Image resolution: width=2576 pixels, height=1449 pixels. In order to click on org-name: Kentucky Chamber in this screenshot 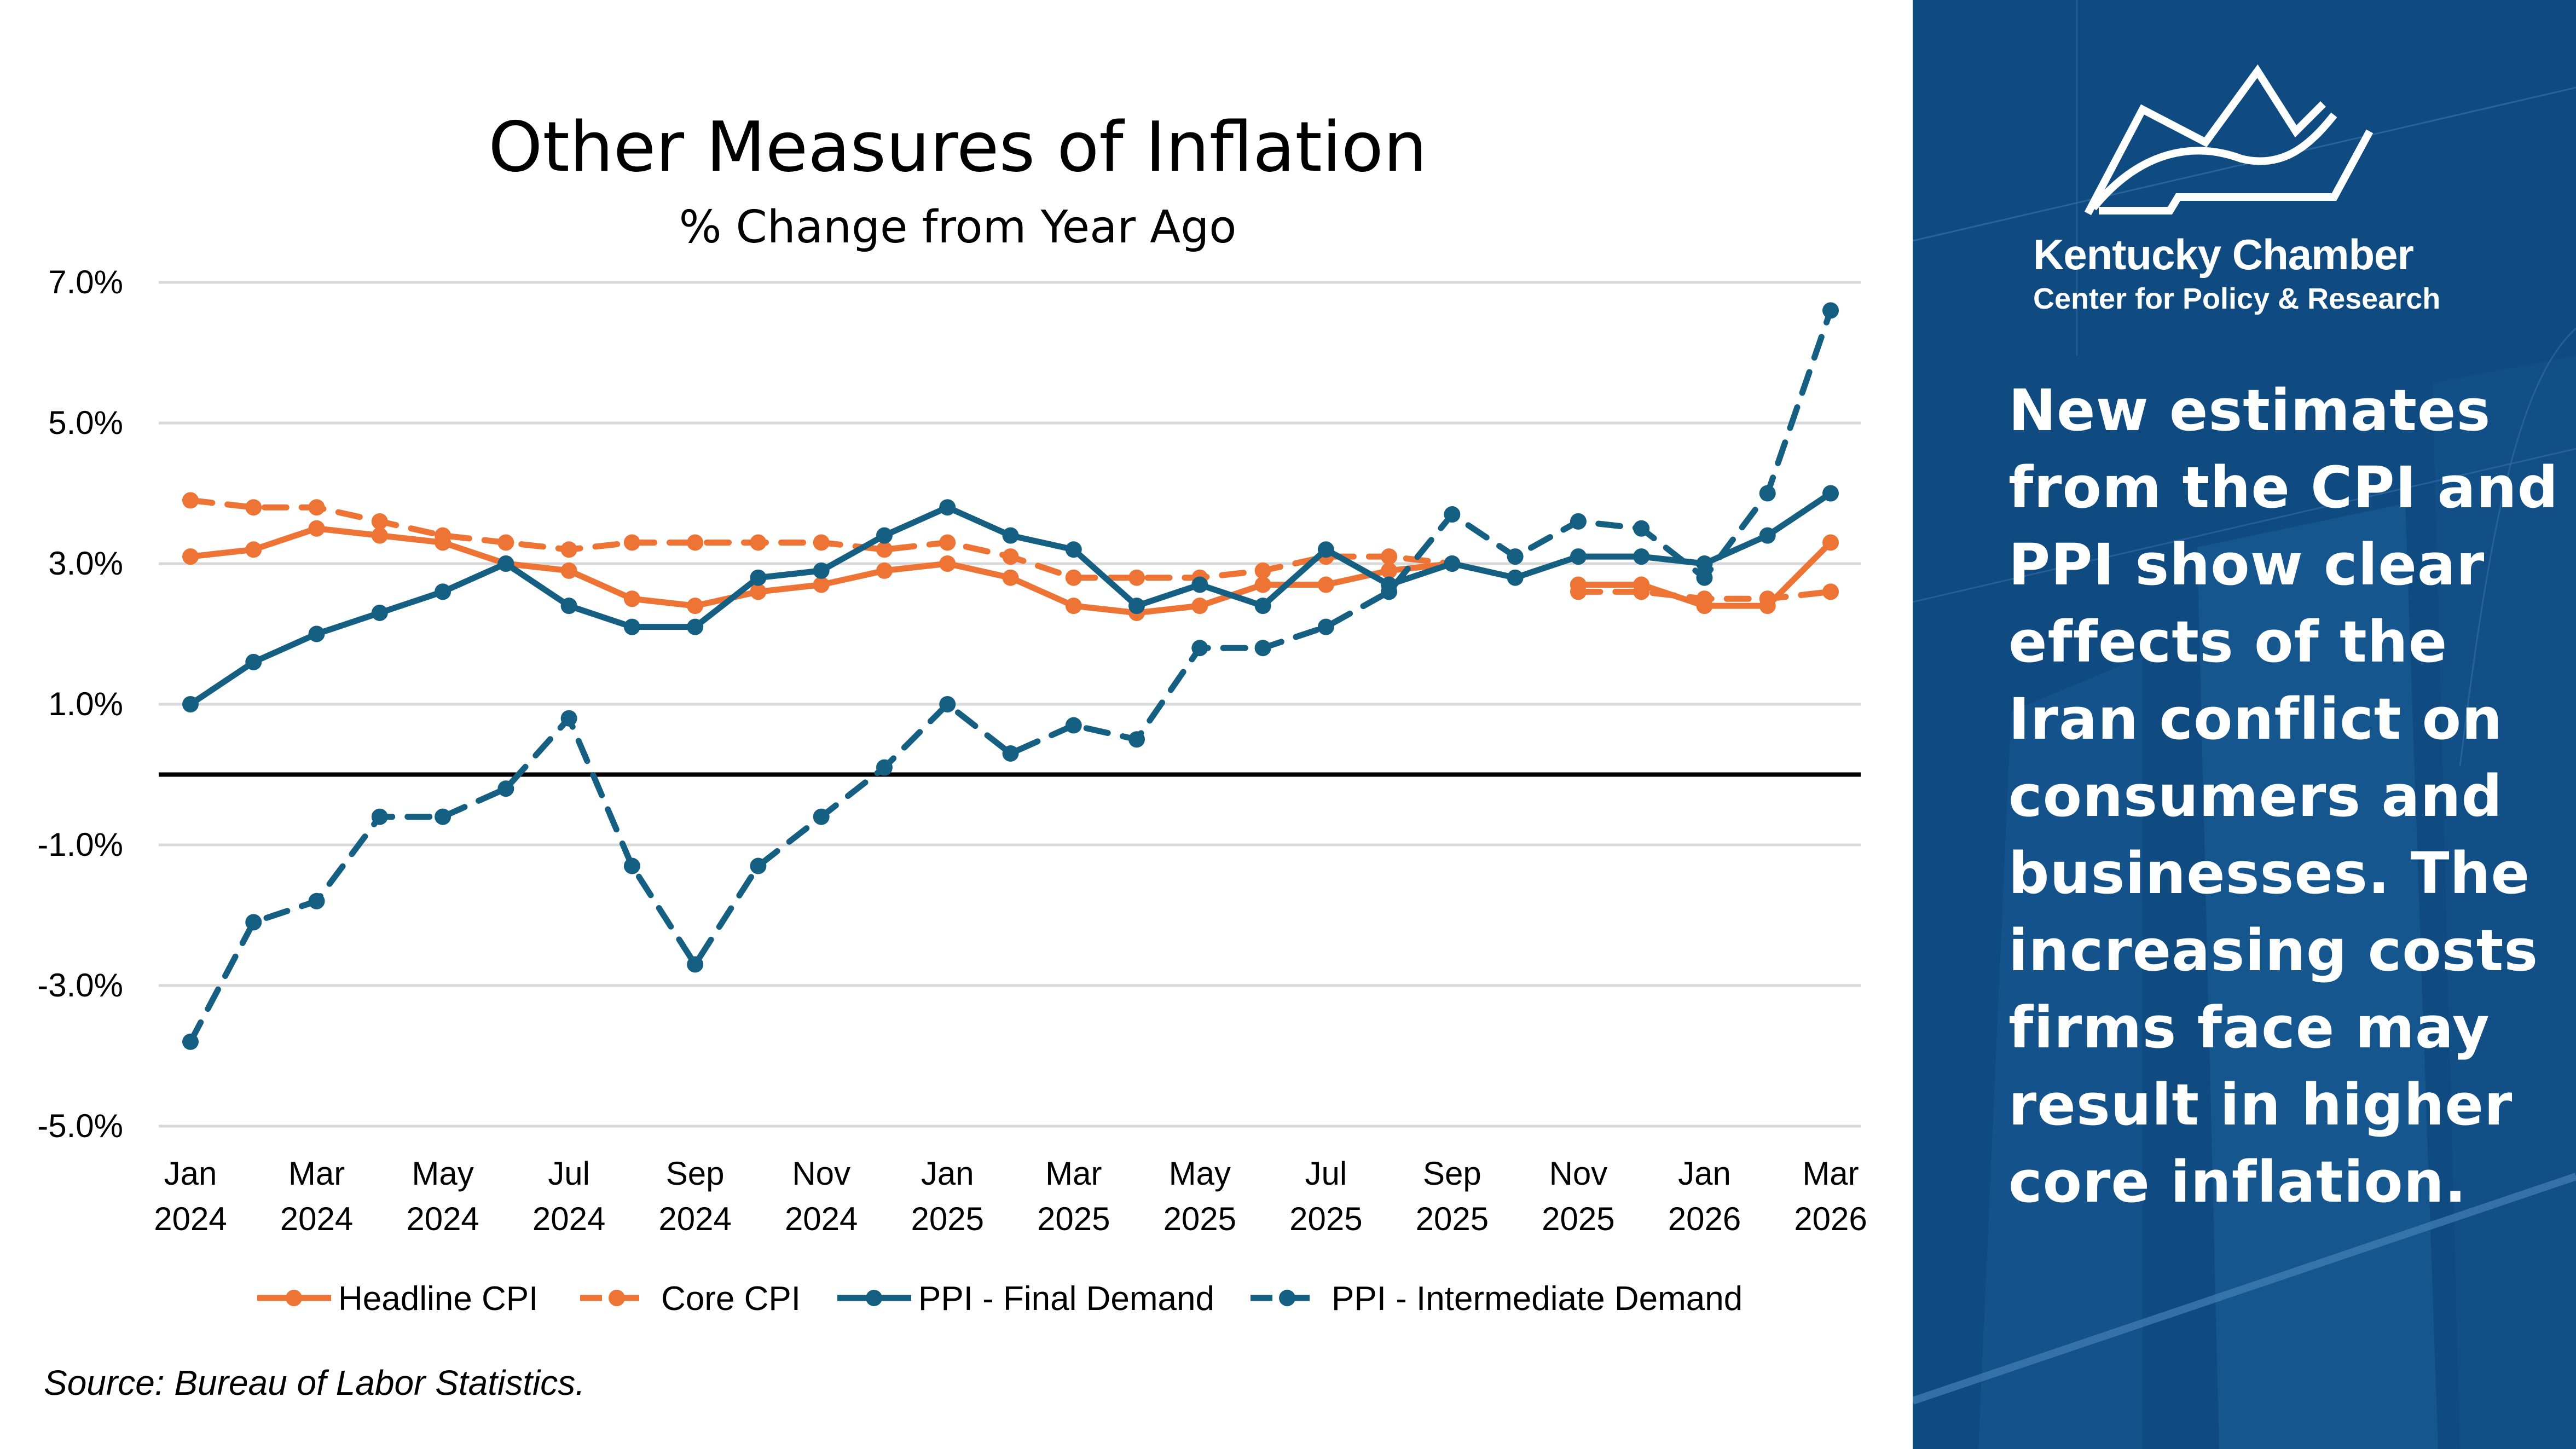, I will do `click(2223, 254)`.